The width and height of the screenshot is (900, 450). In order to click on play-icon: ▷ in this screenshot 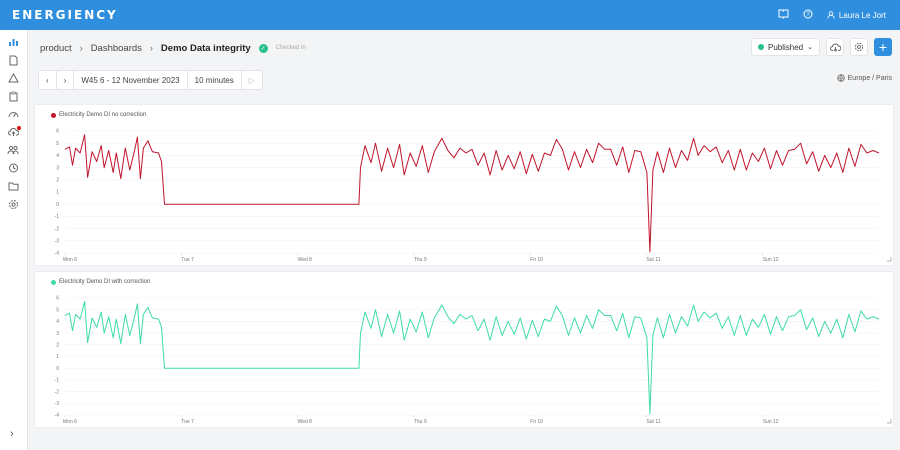, I will do `click(251, 80)`.